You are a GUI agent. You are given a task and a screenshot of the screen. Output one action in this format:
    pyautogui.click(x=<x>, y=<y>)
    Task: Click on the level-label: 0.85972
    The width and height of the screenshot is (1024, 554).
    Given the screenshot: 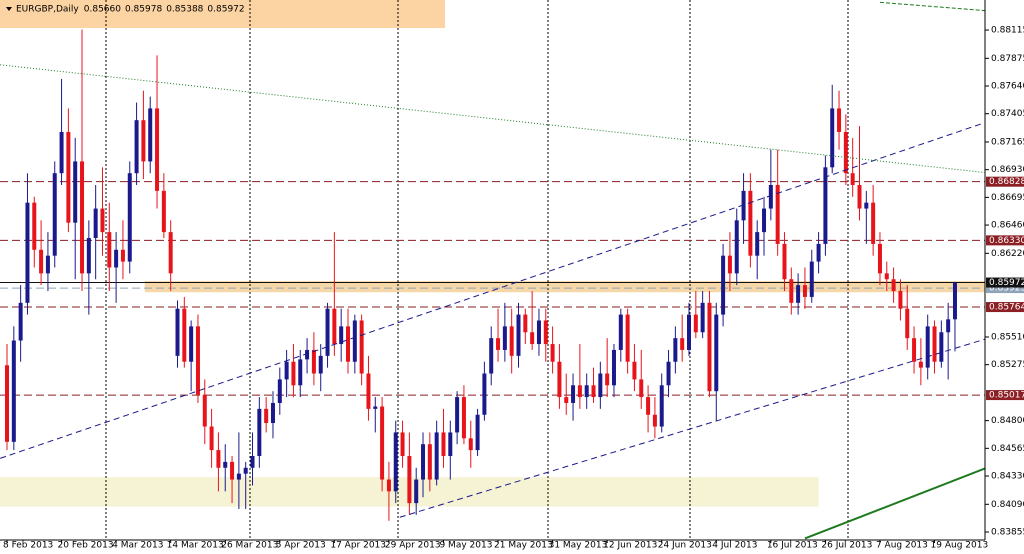 What is the action you would take?
    pyautogui.click(x=1006, y=283)
    